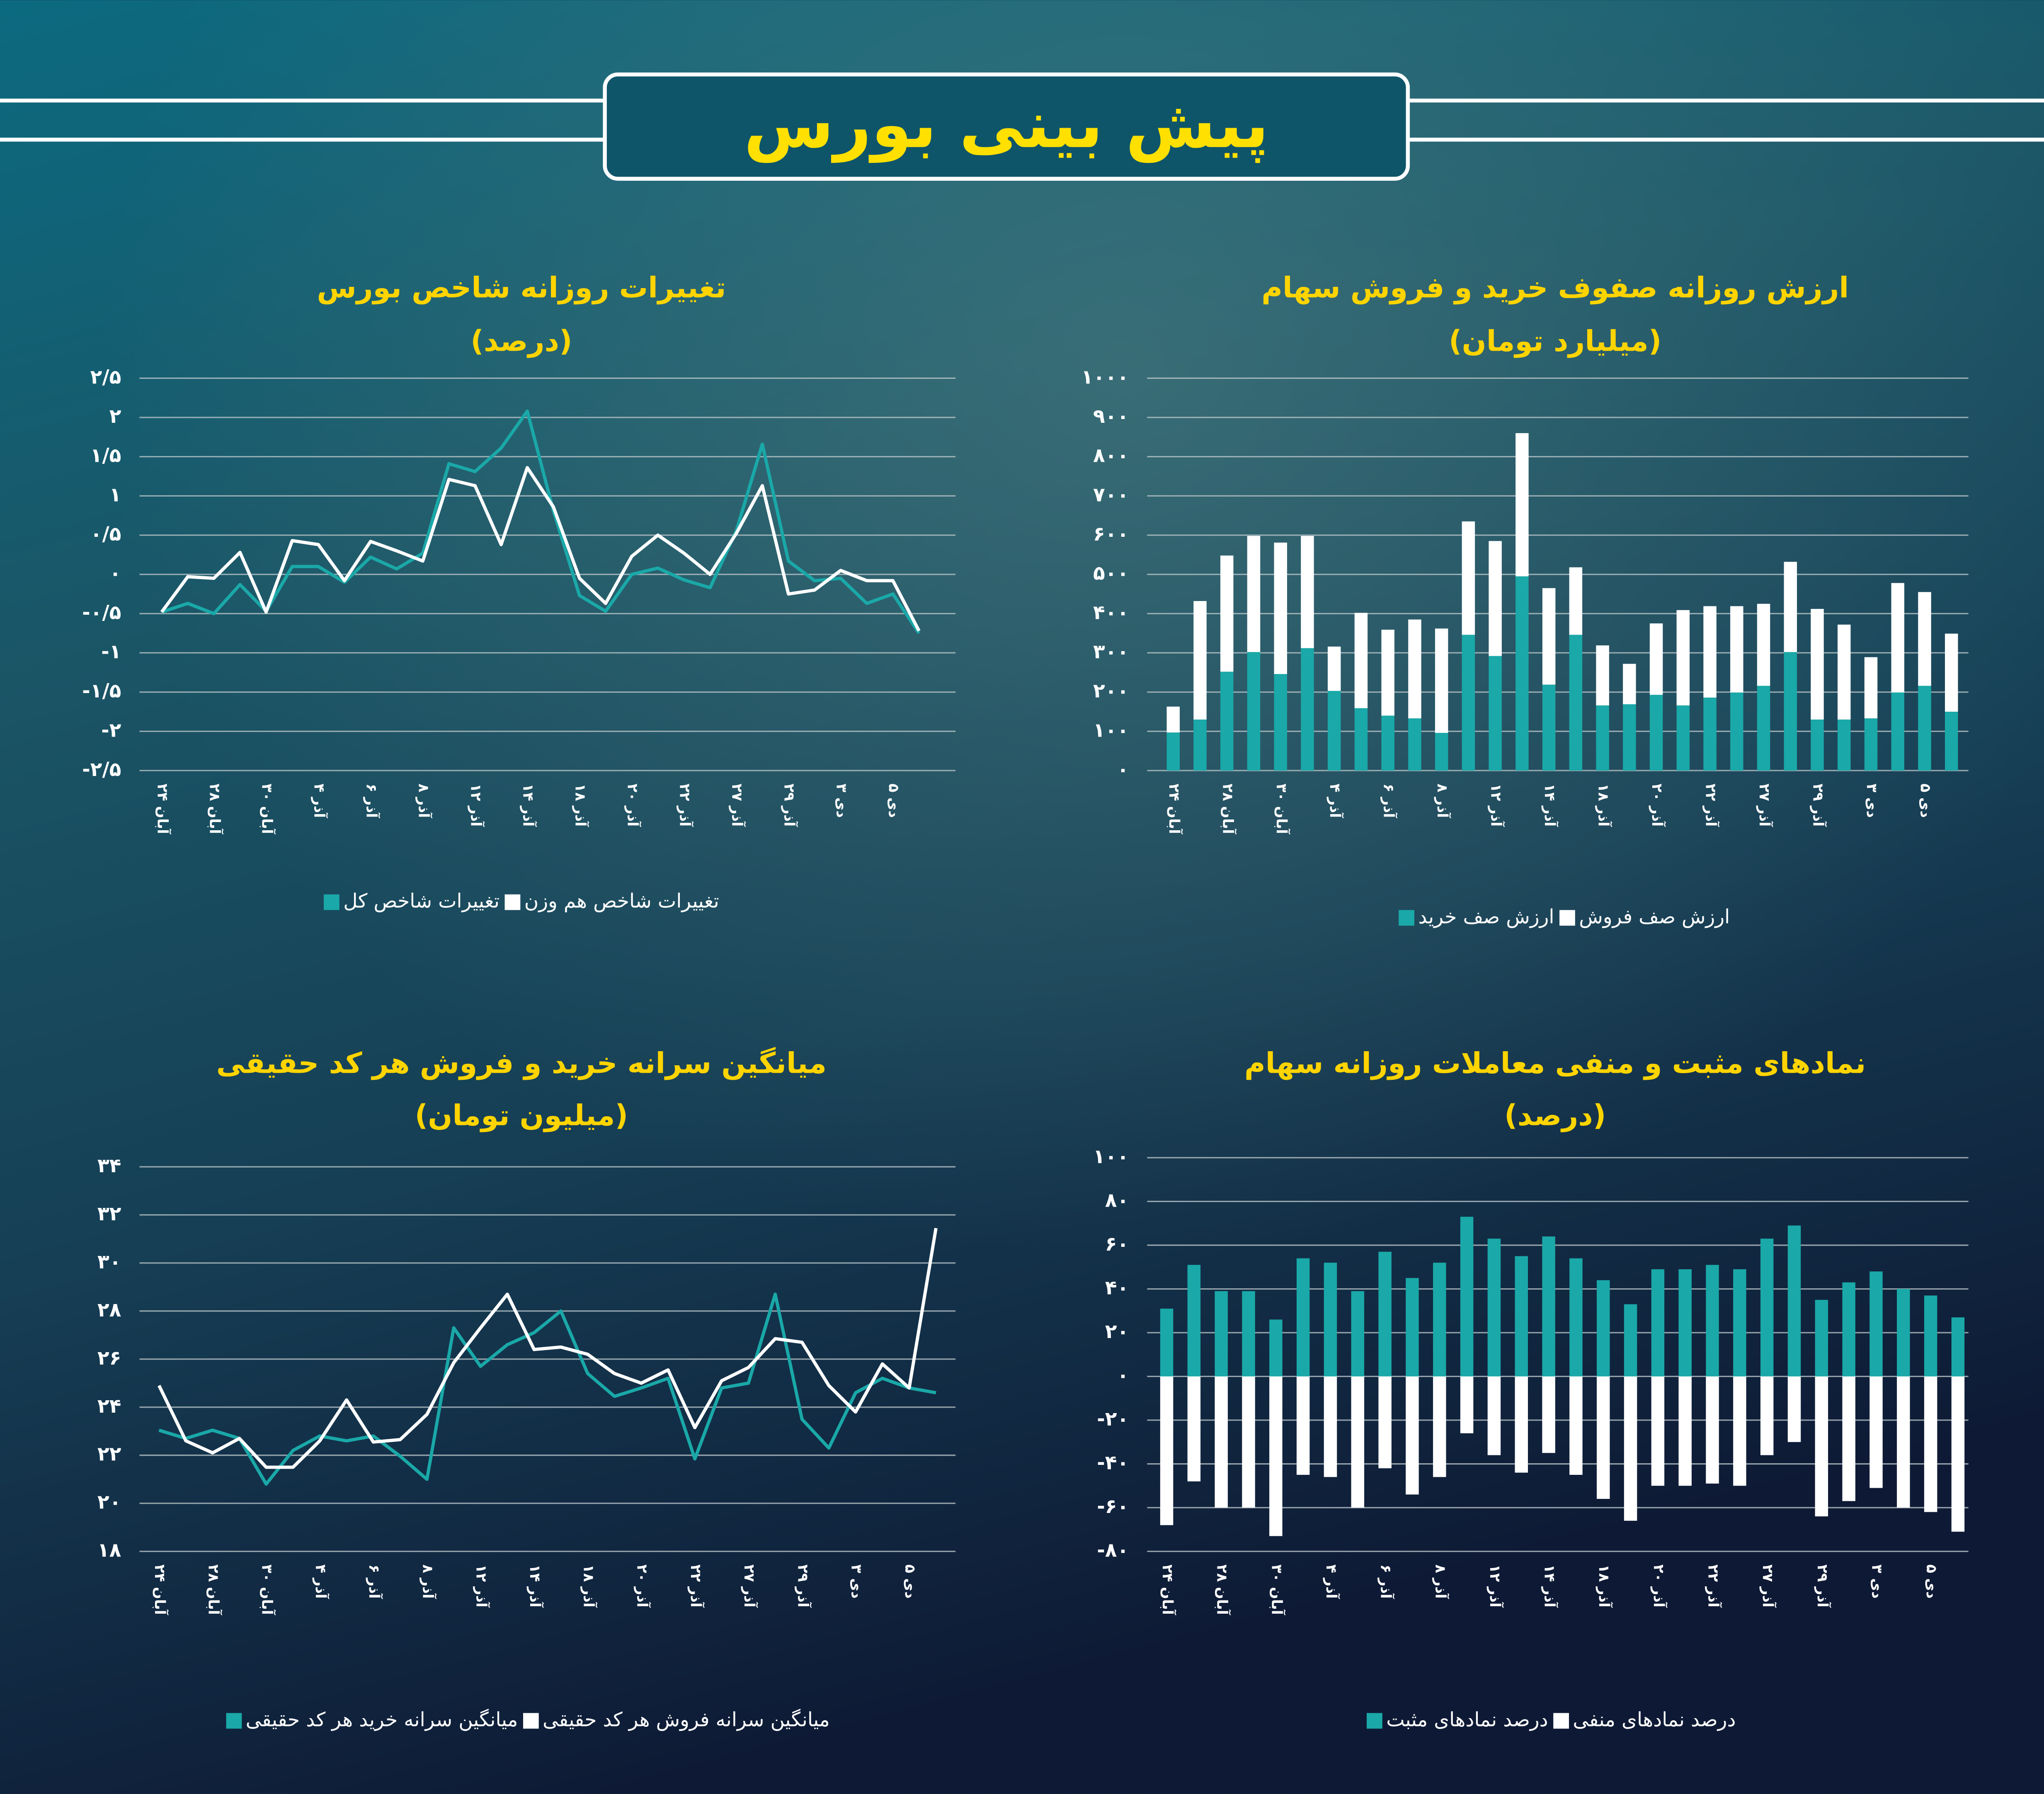  Describe the element at coordinates (319, 800) in the screenshot. I see `x-tick-label: ۴ آذر` at that location.